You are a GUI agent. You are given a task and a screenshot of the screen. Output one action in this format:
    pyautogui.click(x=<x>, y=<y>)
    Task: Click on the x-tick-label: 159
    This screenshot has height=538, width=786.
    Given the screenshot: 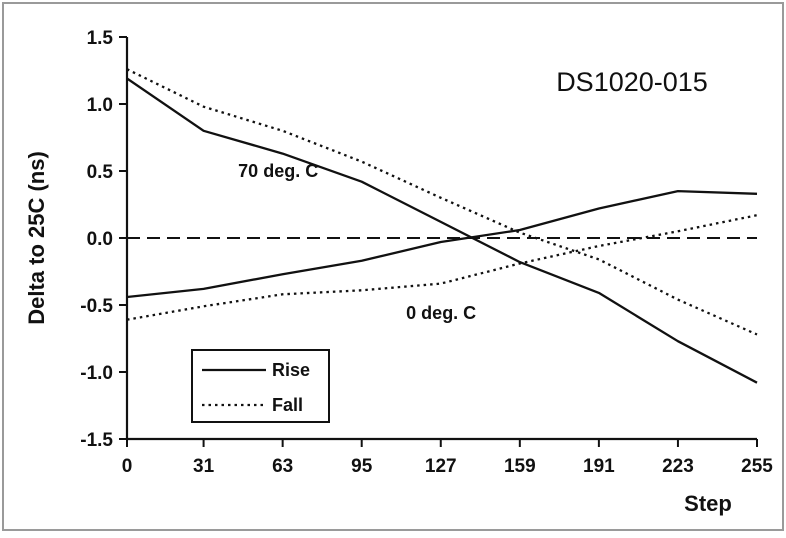 What is the action you would take?
    pyautogui.click(x=520, y=466)
    